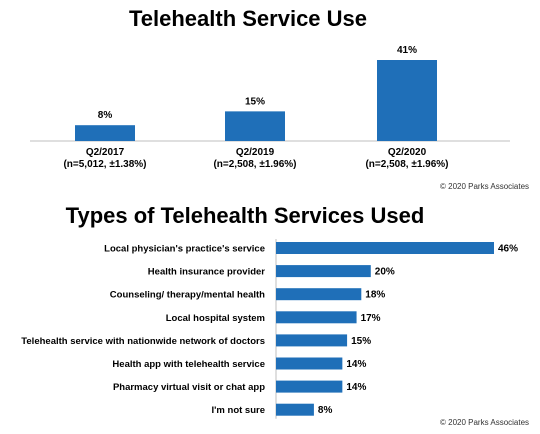  I want to click on chart2-category-label: Pharmacy virtual visit or chat app, so click(189, 387).